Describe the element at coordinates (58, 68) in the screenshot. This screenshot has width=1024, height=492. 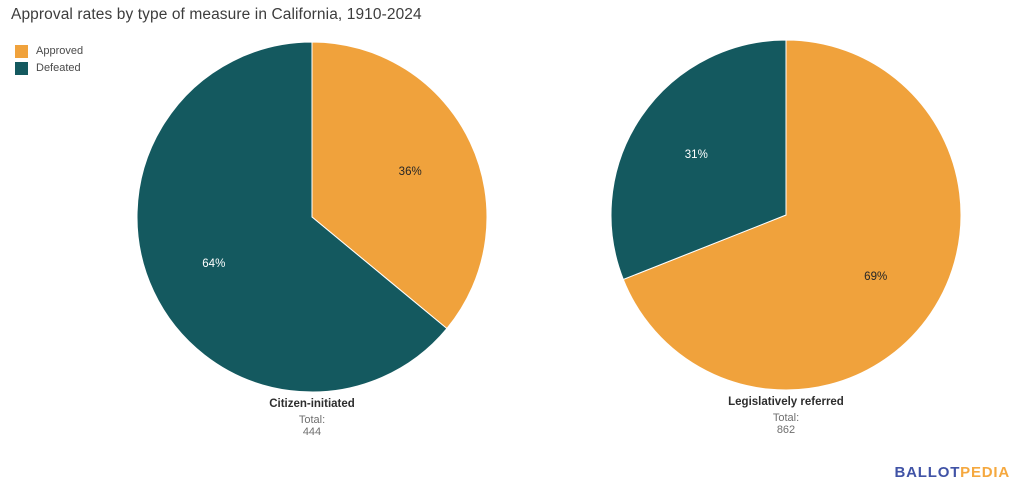
I see `legend-label: Defeated` at that location.